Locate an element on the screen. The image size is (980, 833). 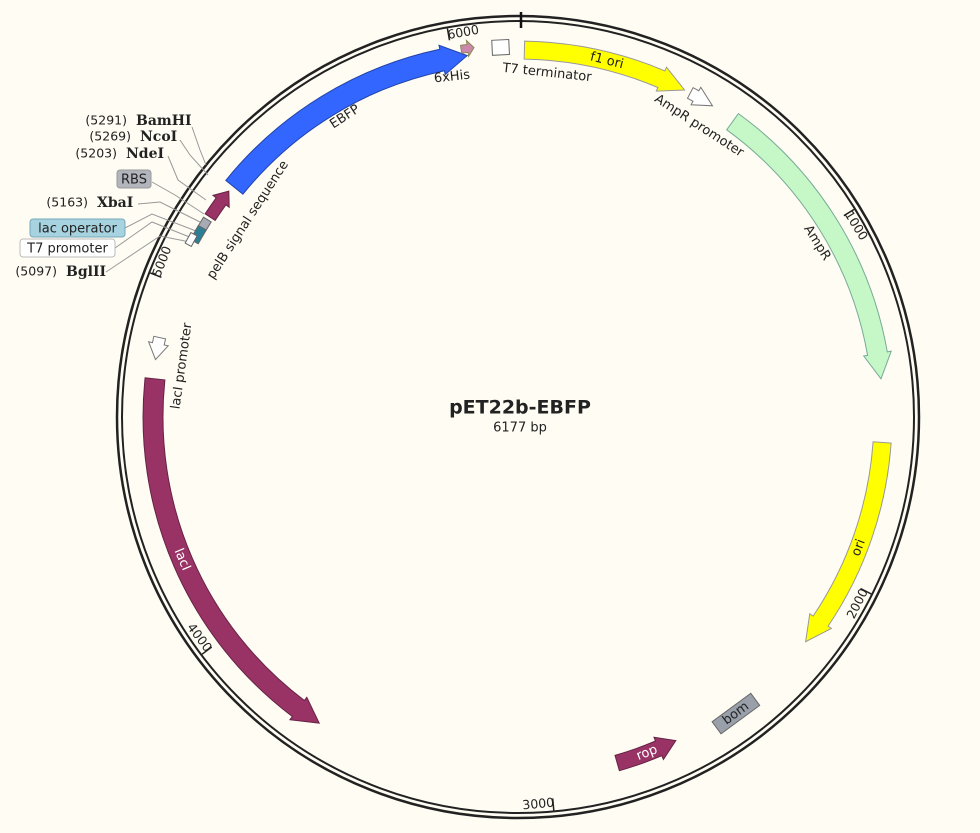
map-size: 6177 bp is located at coordinates (520, 428).